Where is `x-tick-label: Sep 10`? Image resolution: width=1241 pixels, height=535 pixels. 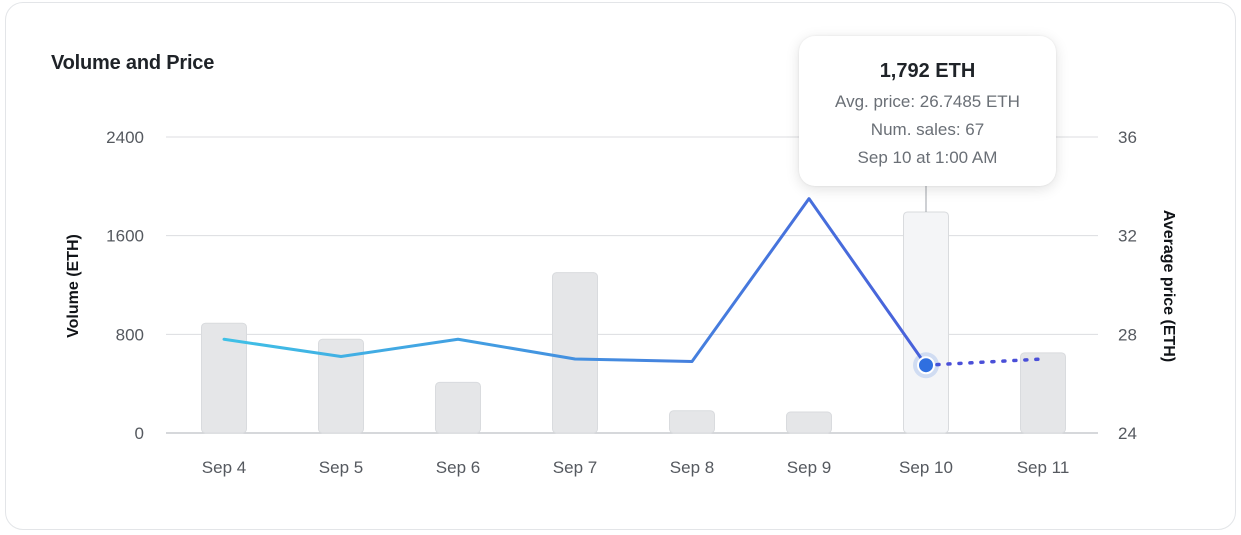
x-tick-label: Sep 10 is located at coordinates (926, 467).